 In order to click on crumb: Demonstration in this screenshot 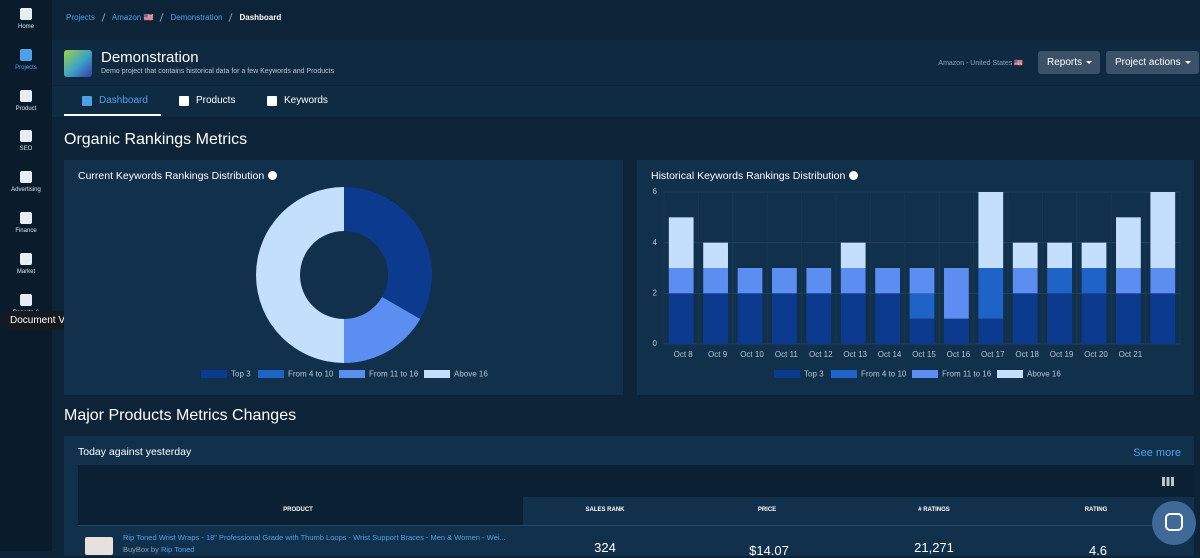, I will do `click(196, 17)`.